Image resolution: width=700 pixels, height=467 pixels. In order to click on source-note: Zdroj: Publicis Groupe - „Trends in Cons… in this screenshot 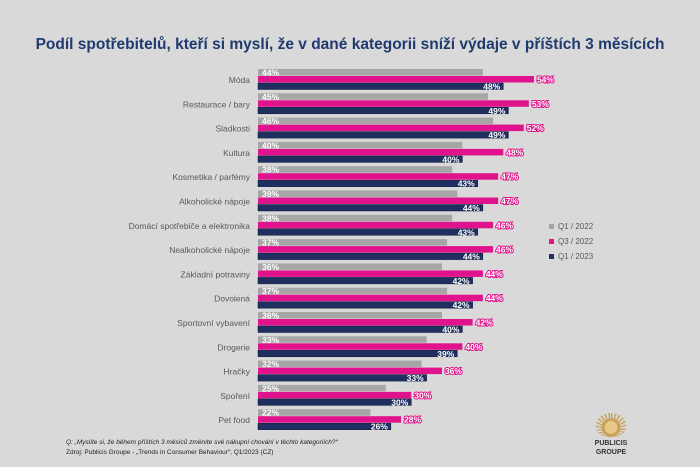, I will do `click(170, 452)`.